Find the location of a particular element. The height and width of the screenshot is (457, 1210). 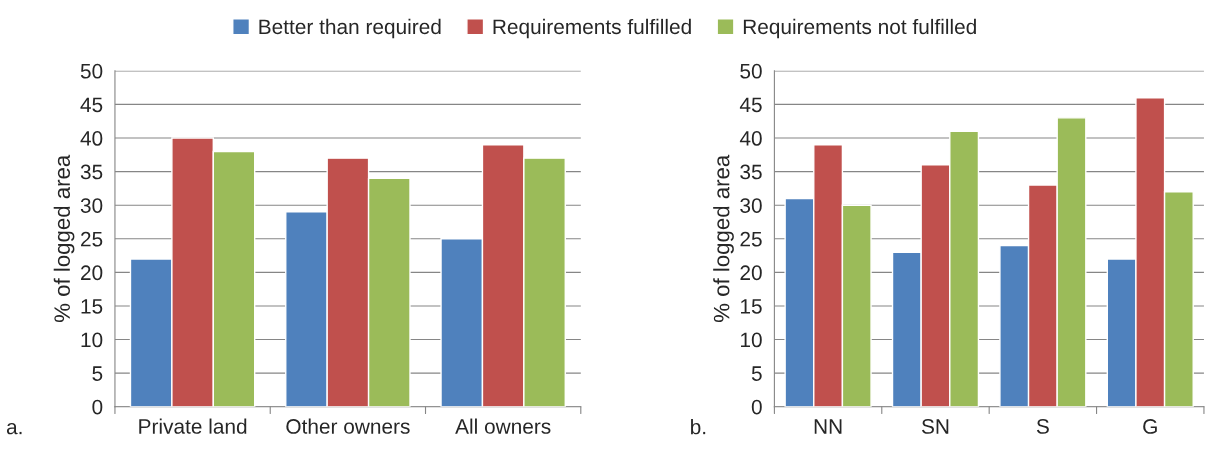

x-tick-label: Other owners is located at coordinates (348, 426).